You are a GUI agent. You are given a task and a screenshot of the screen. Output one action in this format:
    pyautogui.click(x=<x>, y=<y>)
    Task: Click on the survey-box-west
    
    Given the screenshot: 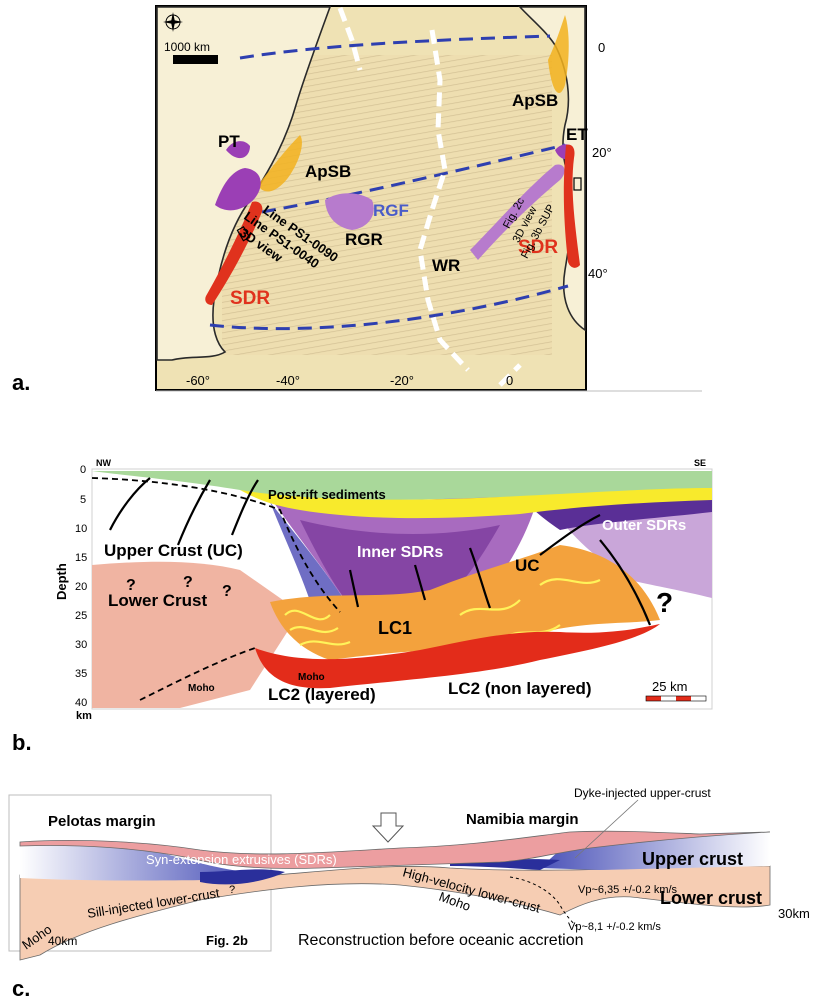 What is the action you would take?
    pyautogui.click(x=243, y=233)
    